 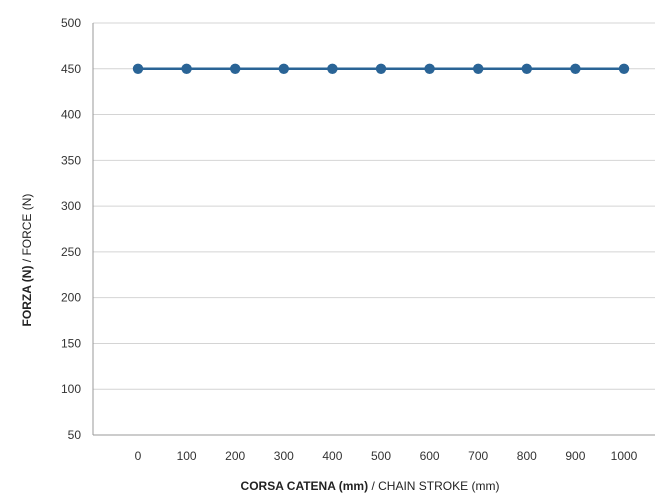 I want to click on x-axis-title-main: CORSA CATENA (mm), so click(x=305, y=486).